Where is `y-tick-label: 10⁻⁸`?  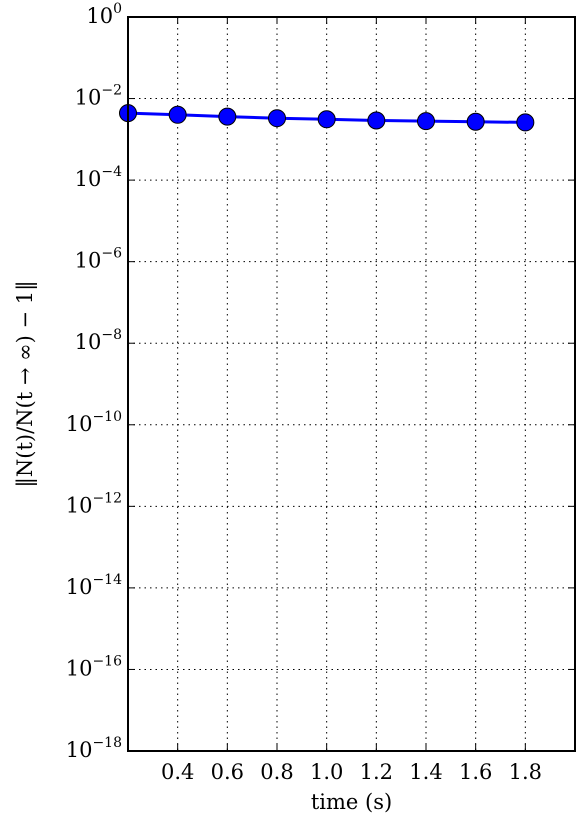 y-tick-label: 10⁻⁸ is located at coordinates (98, 340).